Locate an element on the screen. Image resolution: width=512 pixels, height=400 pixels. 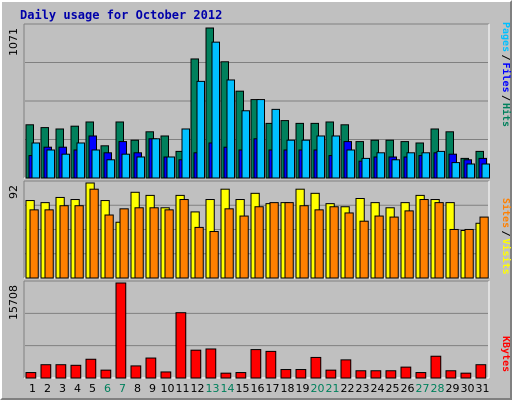
side-legend-pages: Pages is located at coordinates (505, 37).